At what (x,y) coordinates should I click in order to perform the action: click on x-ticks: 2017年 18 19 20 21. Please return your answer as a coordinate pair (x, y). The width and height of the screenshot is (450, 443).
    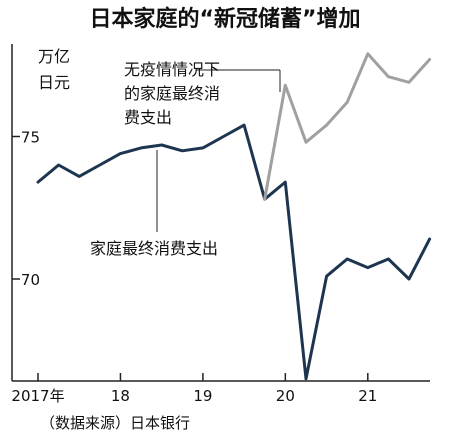
    Looking at the image, I should click on (194, 389).